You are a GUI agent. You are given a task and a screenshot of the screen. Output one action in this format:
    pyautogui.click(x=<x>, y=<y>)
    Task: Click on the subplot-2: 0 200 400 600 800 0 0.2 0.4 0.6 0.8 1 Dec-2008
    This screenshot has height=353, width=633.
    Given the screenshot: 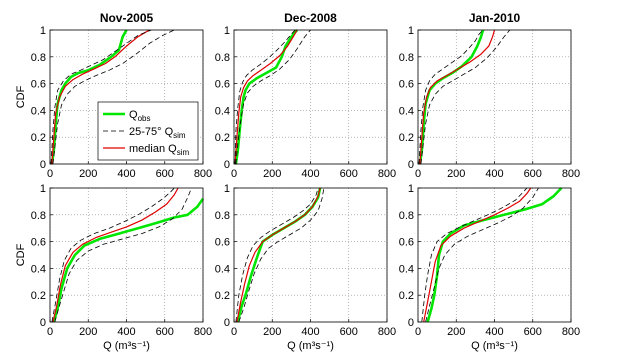 What is the action you would take?
    pyautogui.click(x=305, y=95)
    